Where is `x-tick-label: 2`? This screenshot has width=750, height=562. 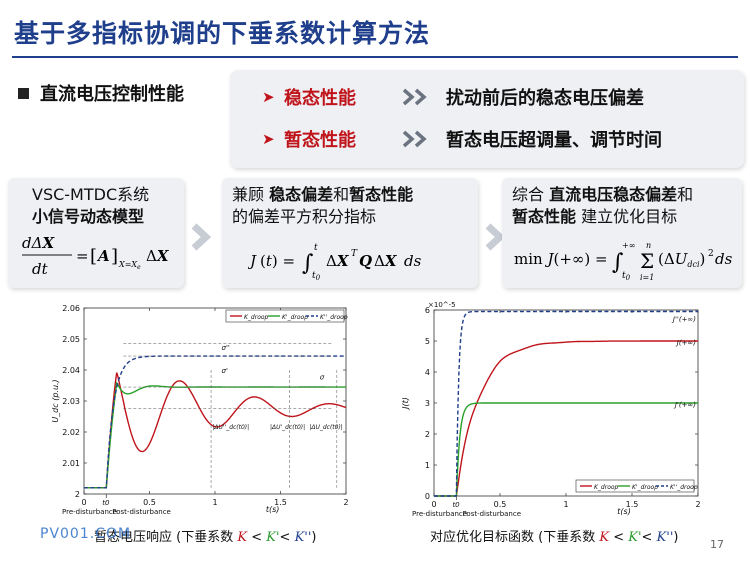 x-tick-label: 2 is located at coordinates (345, 502).